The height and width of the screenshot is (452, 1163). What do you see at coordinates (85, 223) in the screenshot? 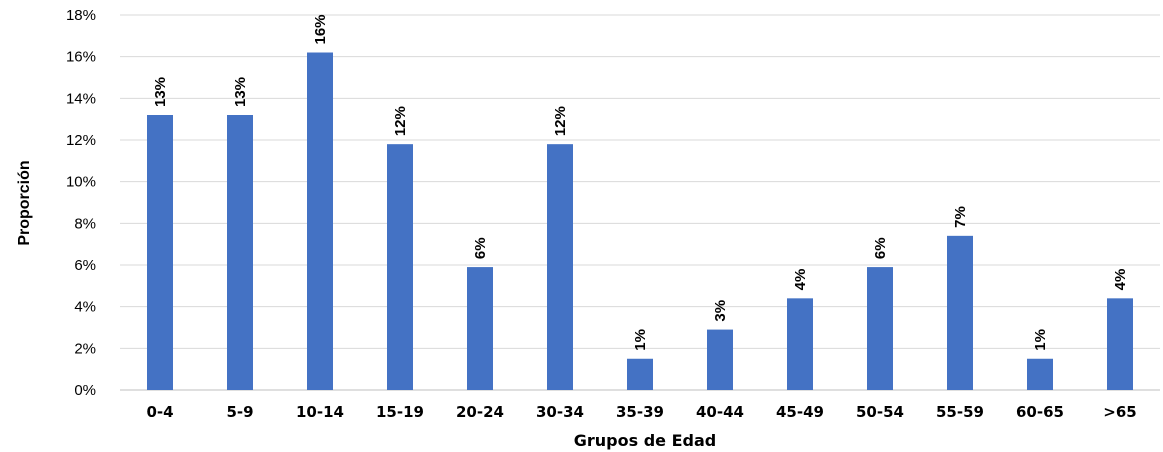
I see `y-tick-label: 8%` at bounding box center [85, 223].